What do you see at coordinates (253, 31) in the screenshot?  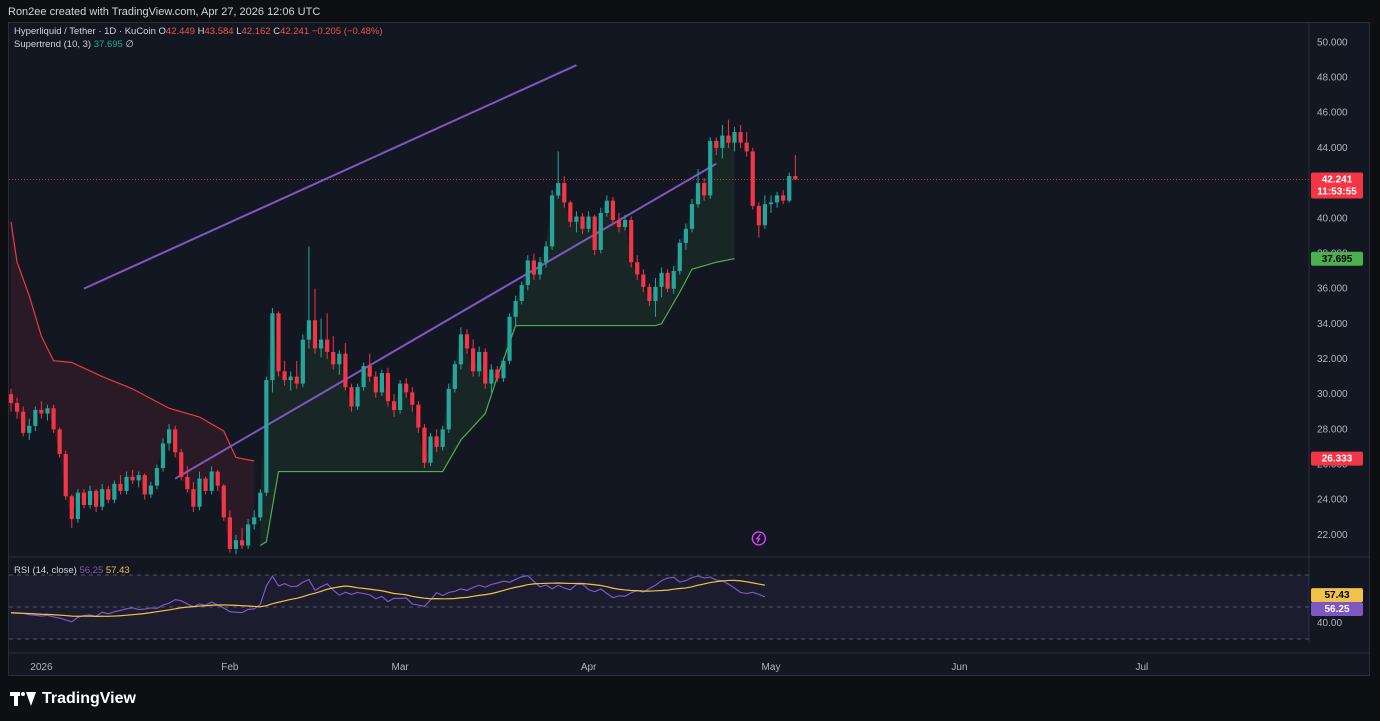 I see `ohlc-low: L42.162` at bounding box center [253, 31].